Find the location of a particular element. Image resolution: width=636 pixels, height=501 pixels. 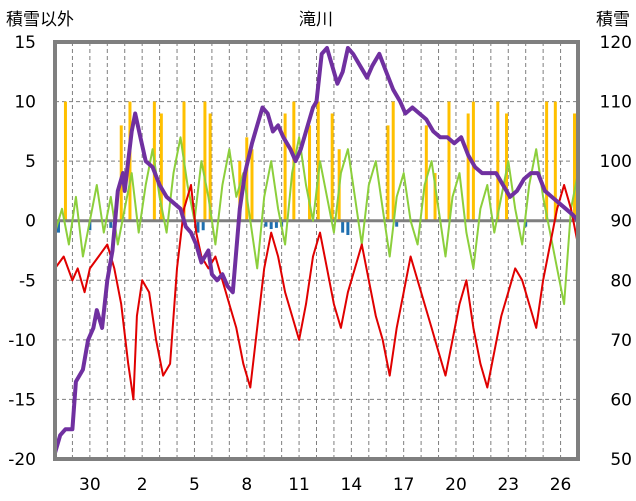

x-tick-label: 17 is located at coordinates (404, 485).